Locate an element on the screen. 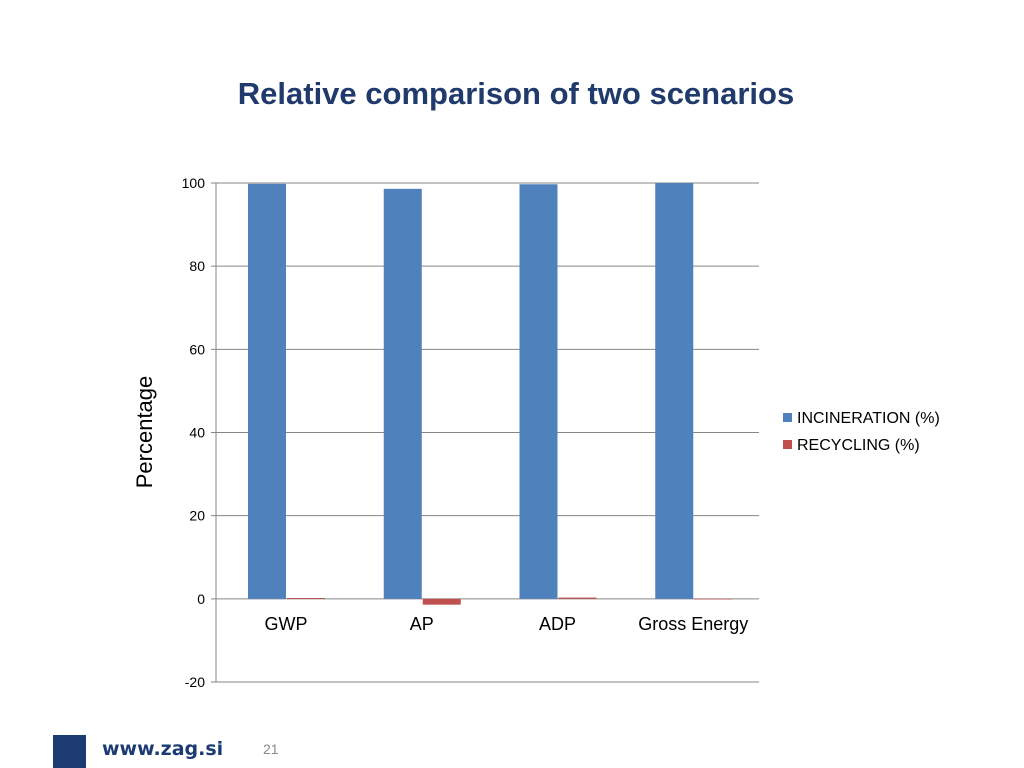 The width and height of the screenshot is (1024, 768). bar-adp-recycling is located at coordinates (577, 598).